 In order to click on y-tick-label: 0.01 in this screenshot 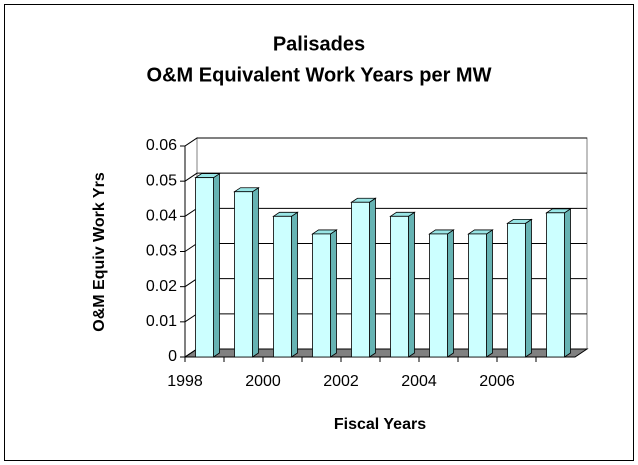, I will do `click(161, 321)`.